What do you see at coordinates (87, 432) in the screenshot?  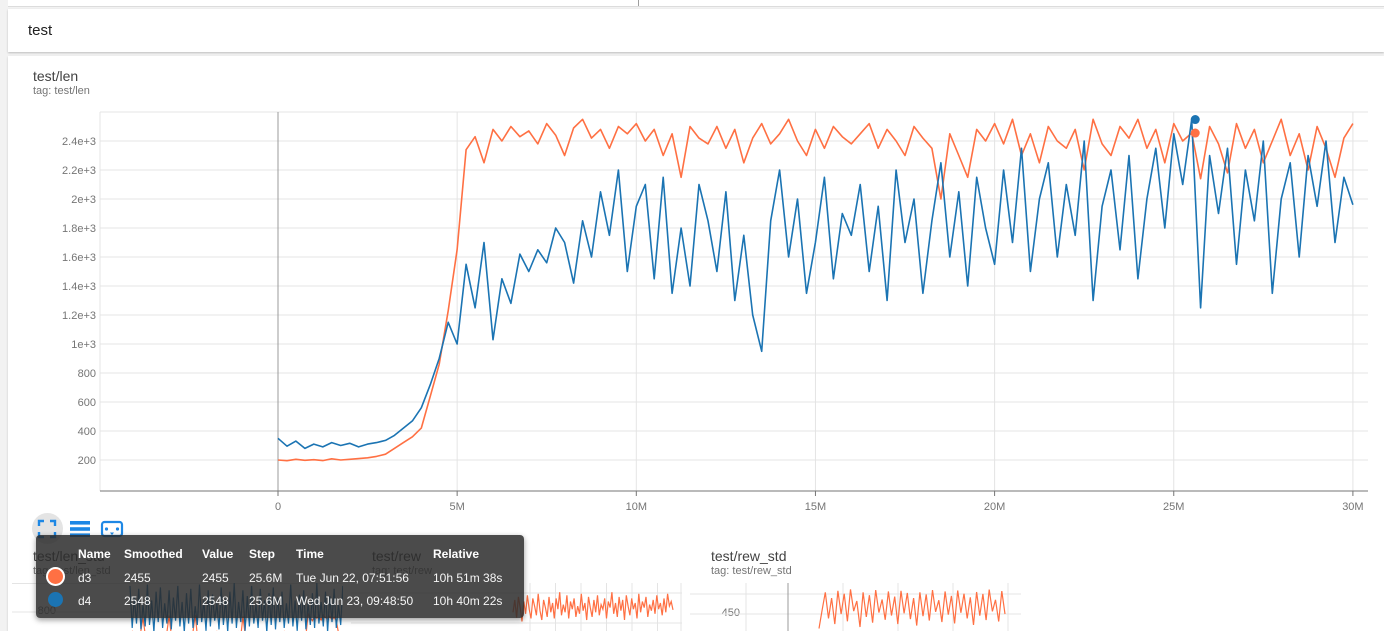 I see `axis-tick-label: 400` at bounding box center [87, 432].